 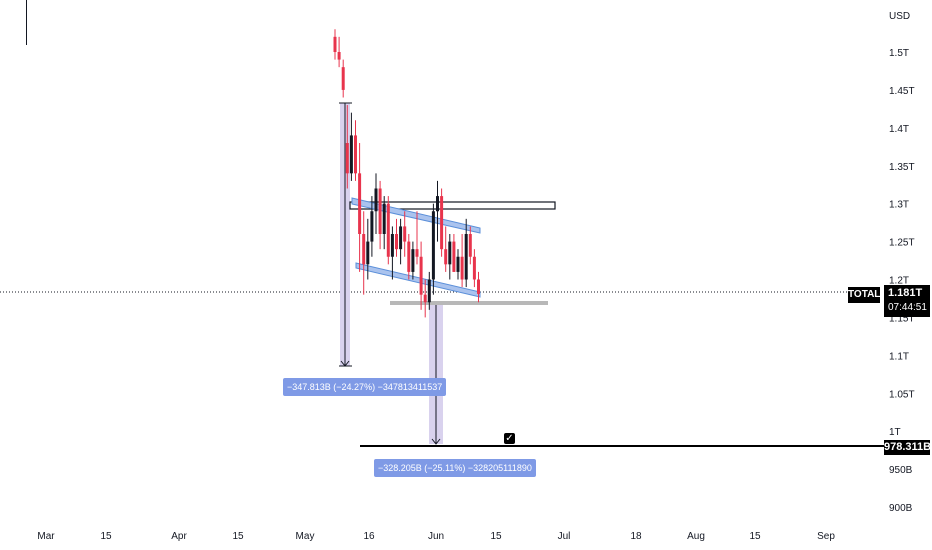 What do you see at coordinates (902, 91) in the screenshot?
I see `price-tick-label: 1.45T` at bounding box center [902, 91].